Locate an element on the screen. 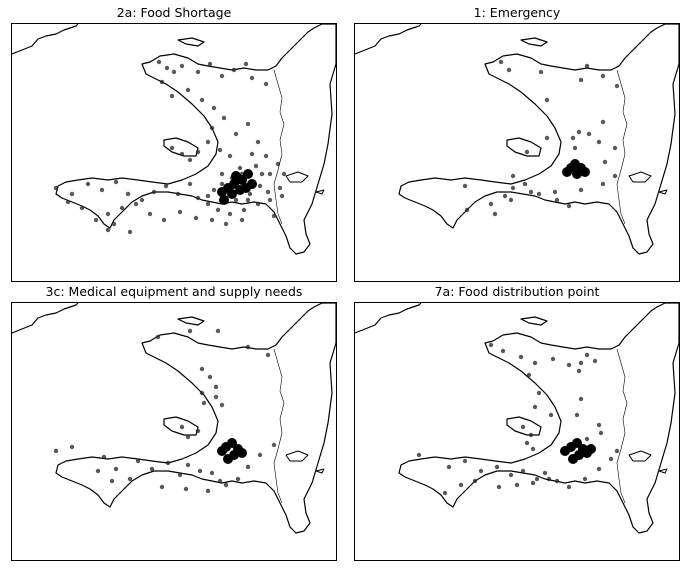 This screenshot has width=691, height=571. island-tortue is located at coordinates (191, 321).